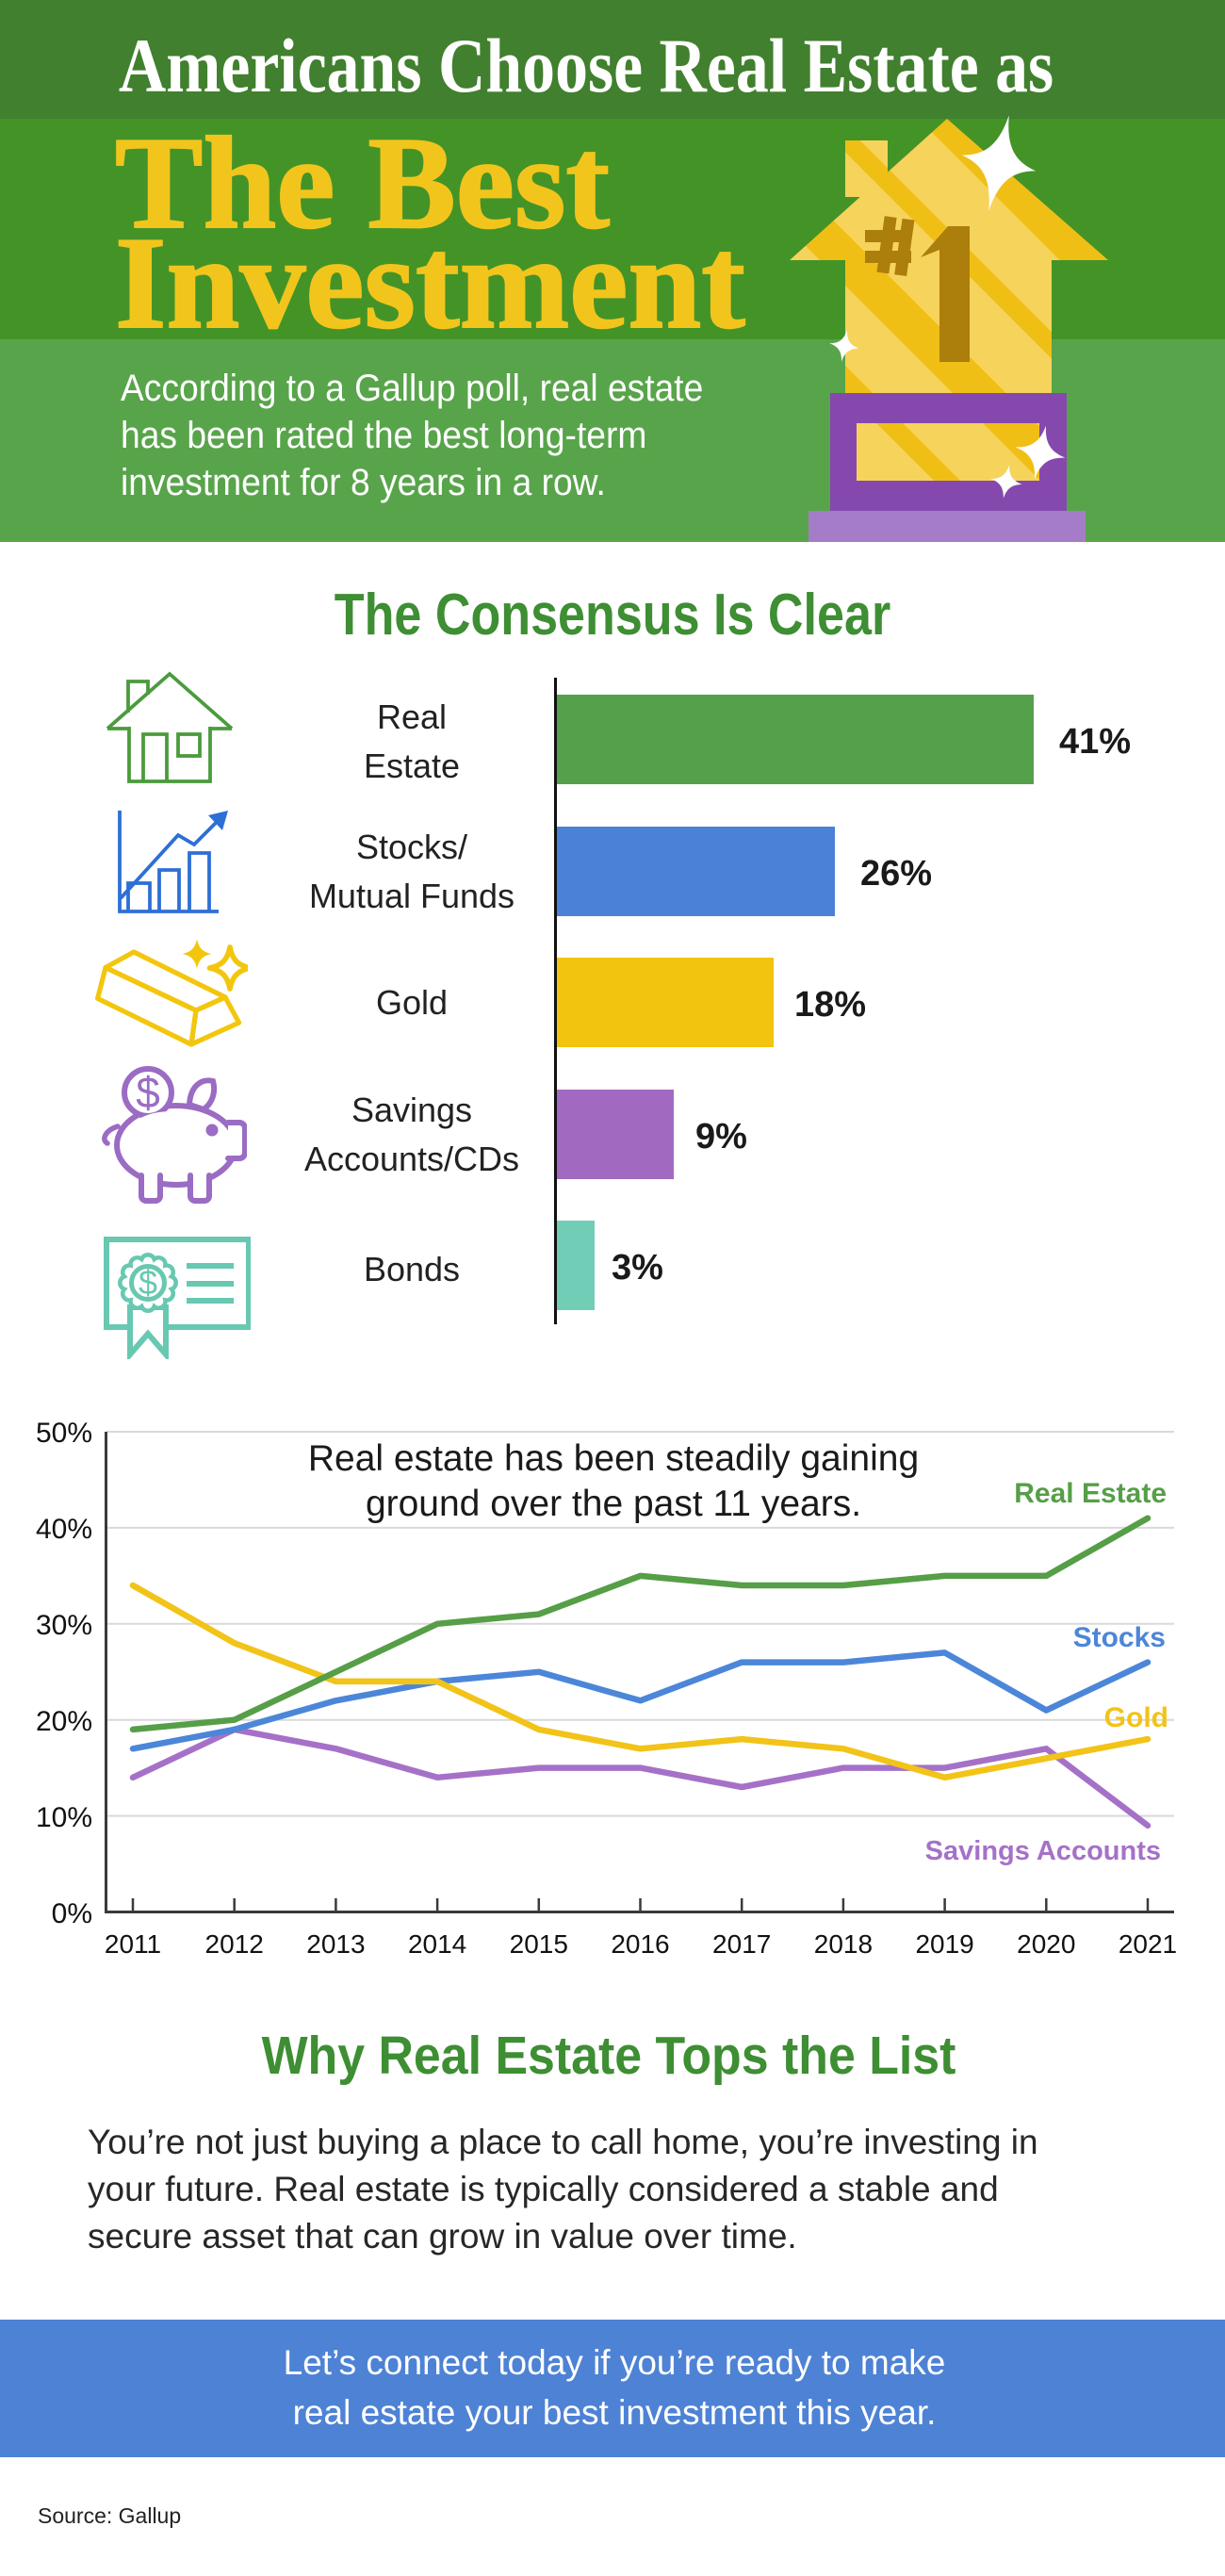 The width and height of the screenshot is (1225, 2576). I want to click on svg-text: 2011, so click(133, 1944).